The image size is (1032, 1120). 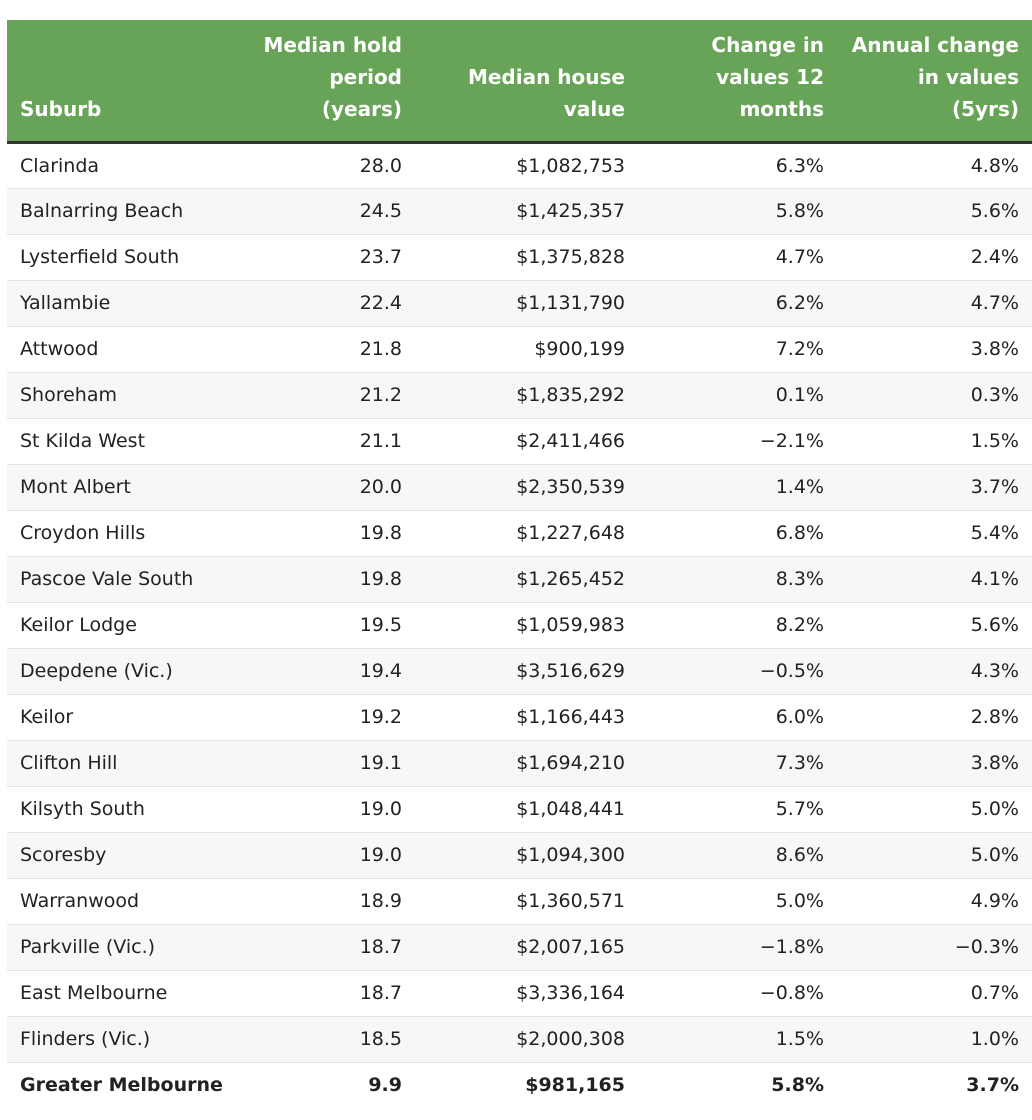 I want to click on suburb-cell: Clarinda, so click(x=126, y=165).